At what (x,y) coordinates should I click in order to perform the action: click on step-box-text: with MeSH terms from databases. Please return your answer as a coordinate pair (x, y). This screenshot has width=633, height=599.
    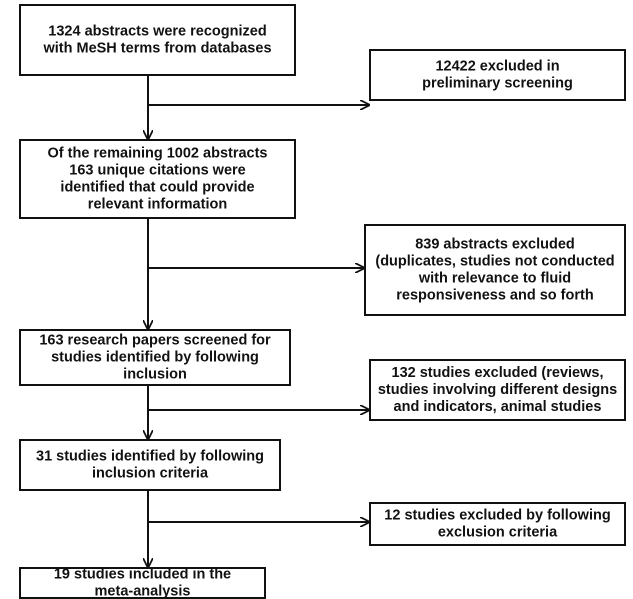
    Looking at the image, I should click on (156, 48).